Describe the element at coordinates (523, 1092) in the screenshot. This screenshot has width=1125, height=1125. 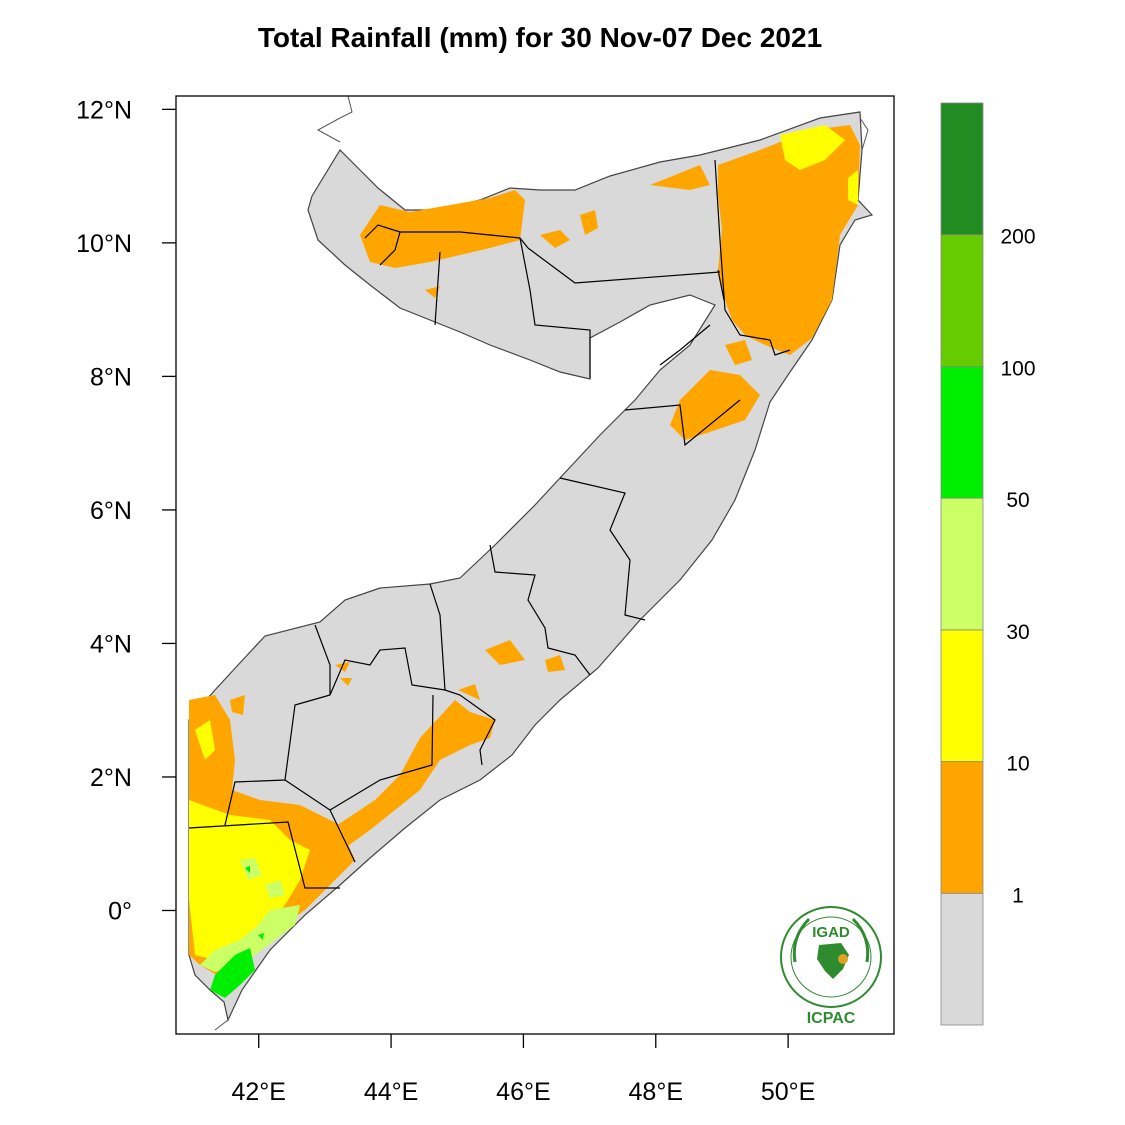
I see `x-tick-label: 46°E` at that location.